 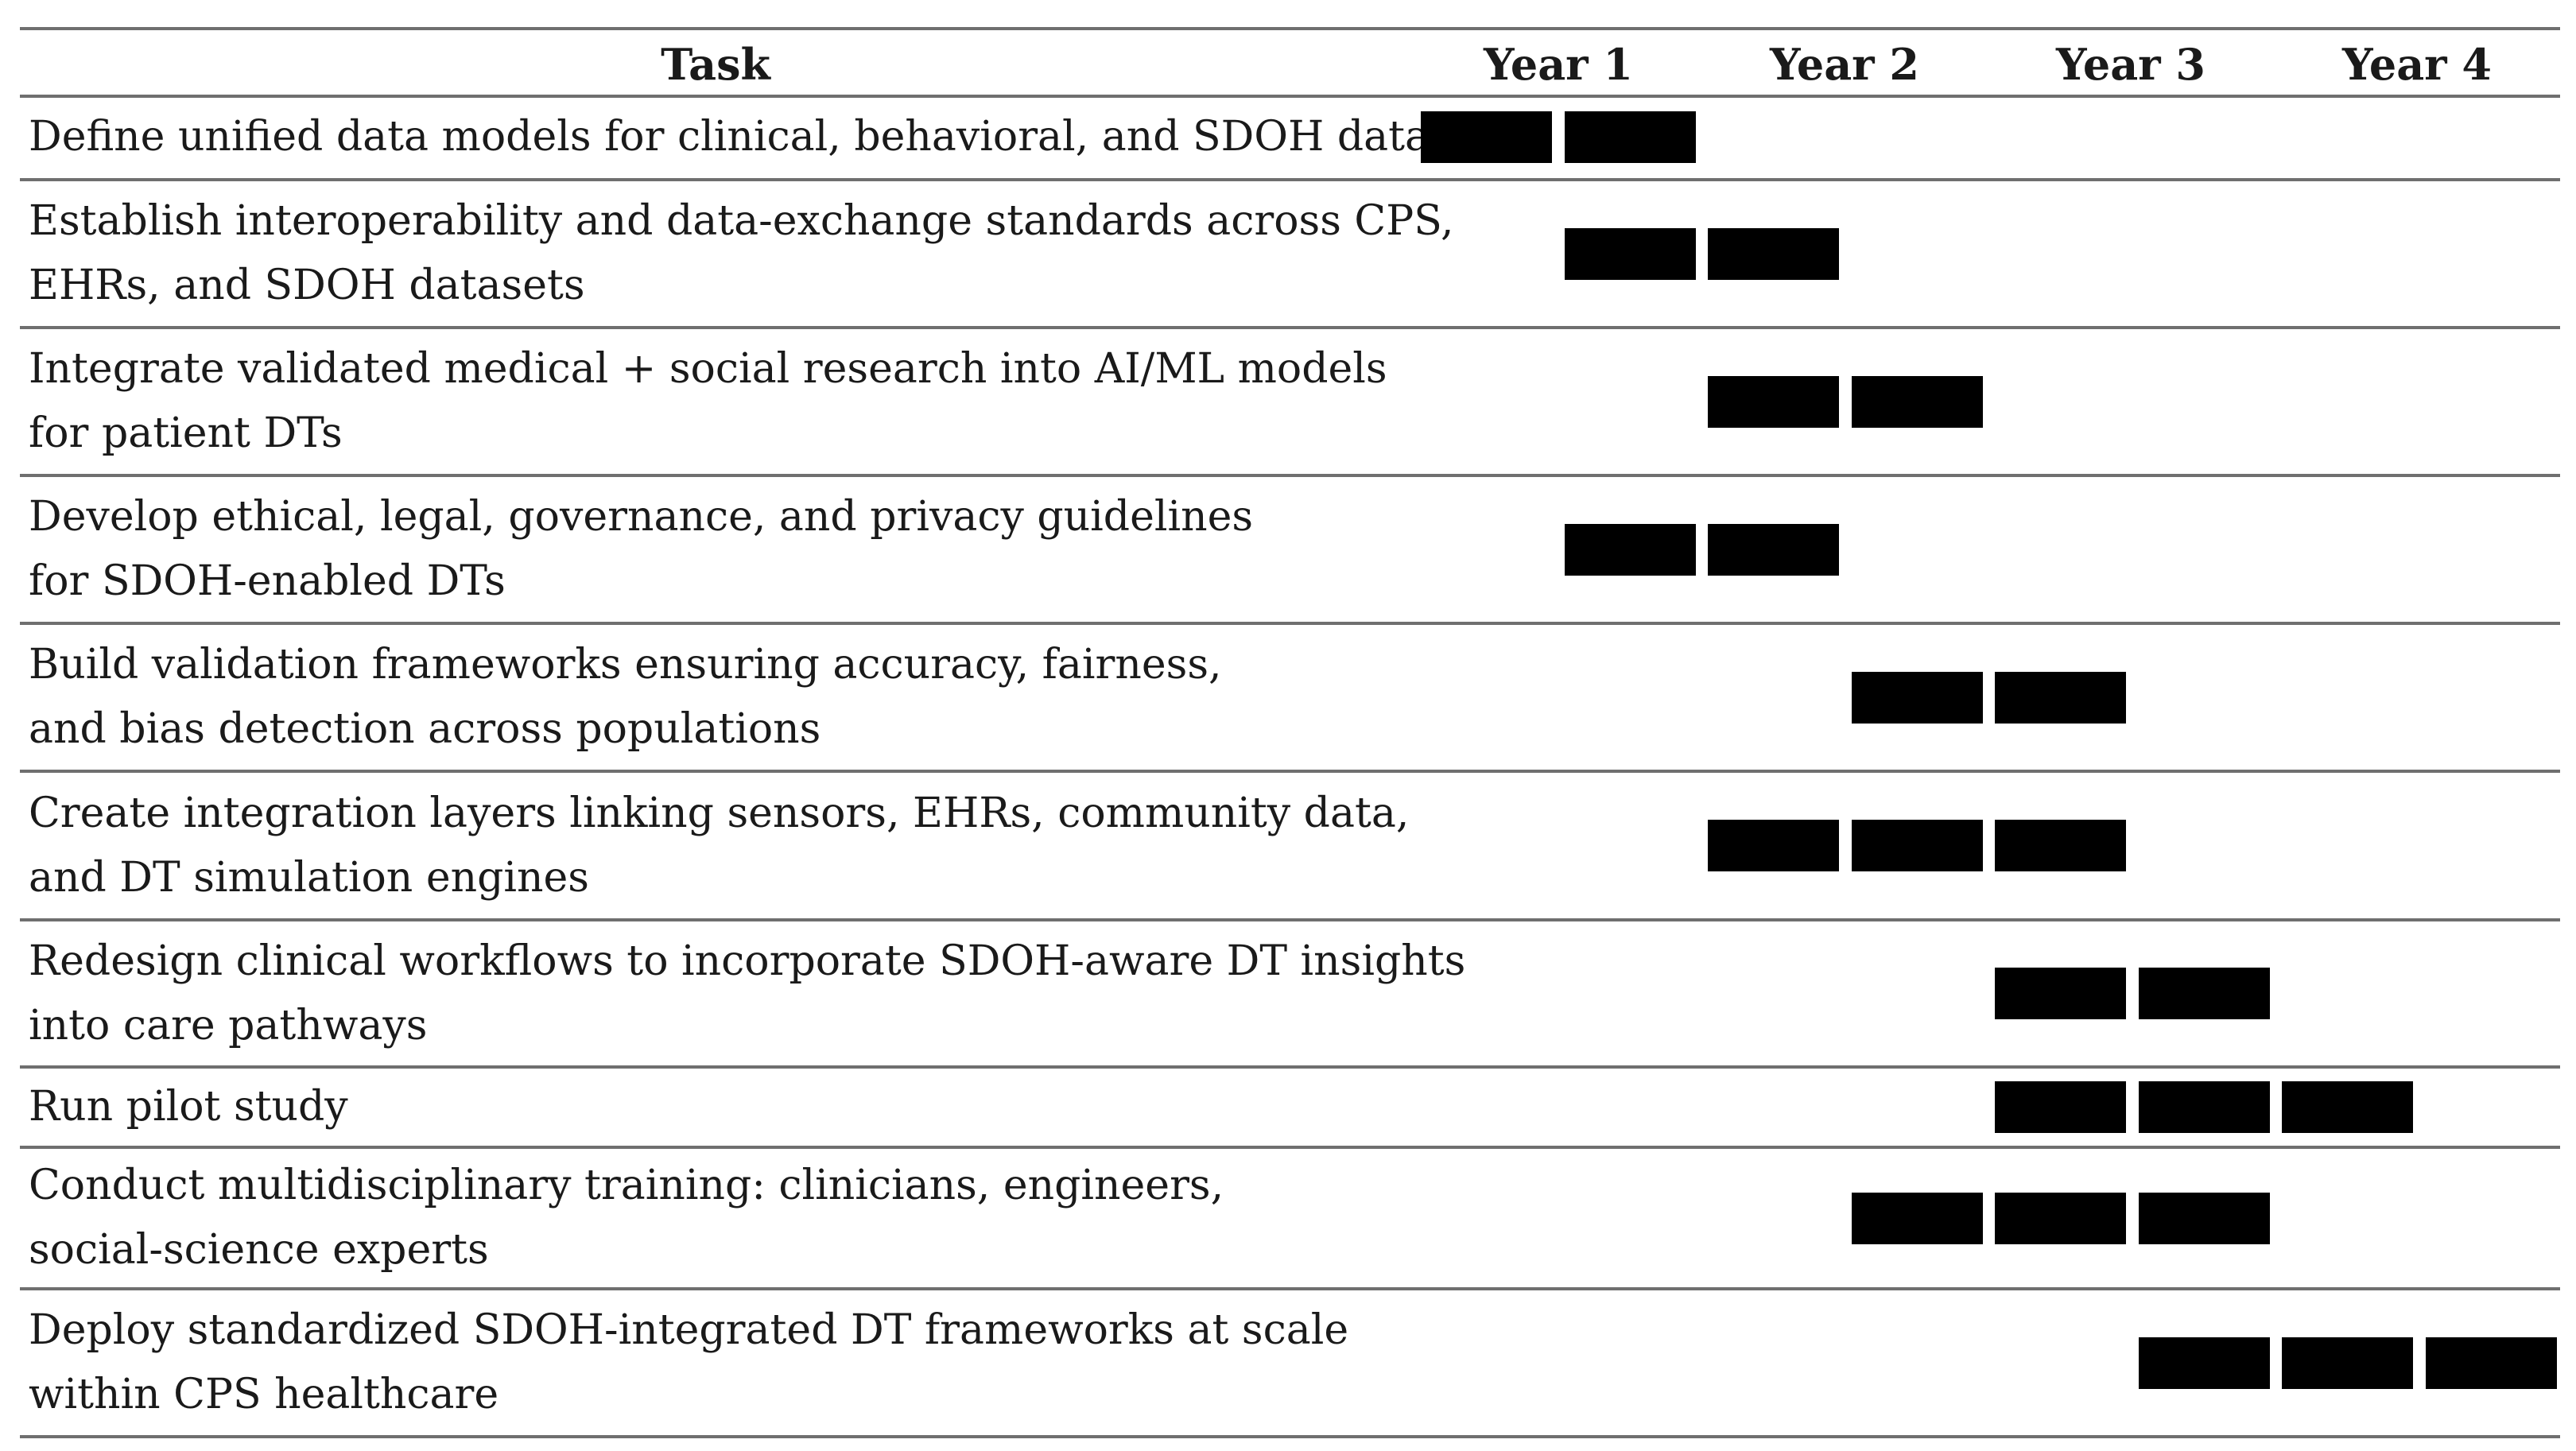 What do you see at coordinates (2417, 64) in the screenshot?
I see `header-year-4: Year 4` at bounding box center [2417, 64].